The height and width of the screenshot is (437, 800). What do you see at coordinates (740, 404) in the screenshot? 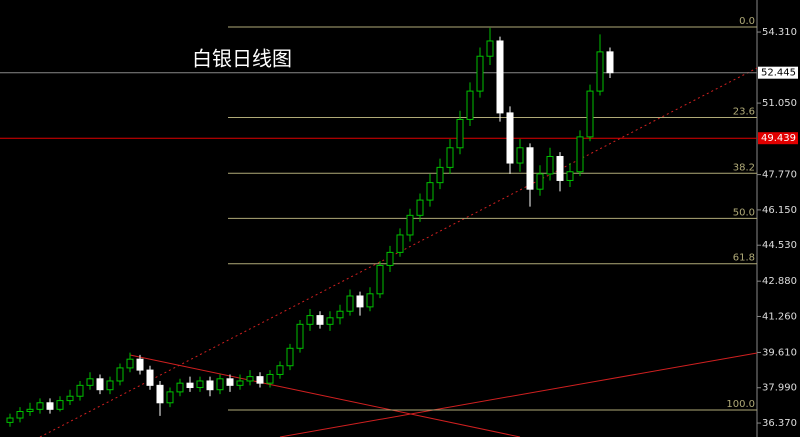
I see `fib-label: 100.0` at bounding box center [740, 404].